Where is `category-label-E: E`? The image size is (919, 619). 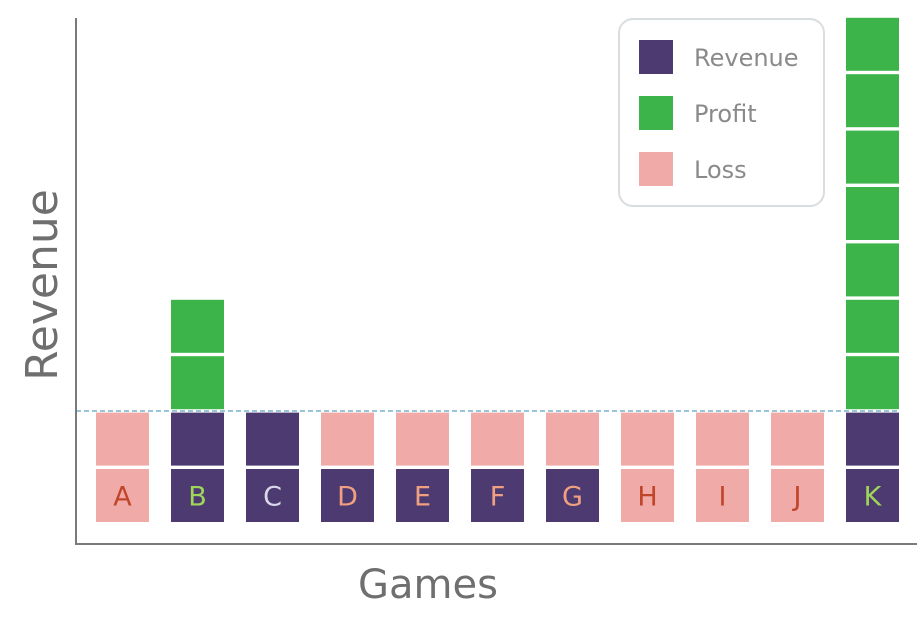
category-label-E: E is located at coordinates (422, 497).